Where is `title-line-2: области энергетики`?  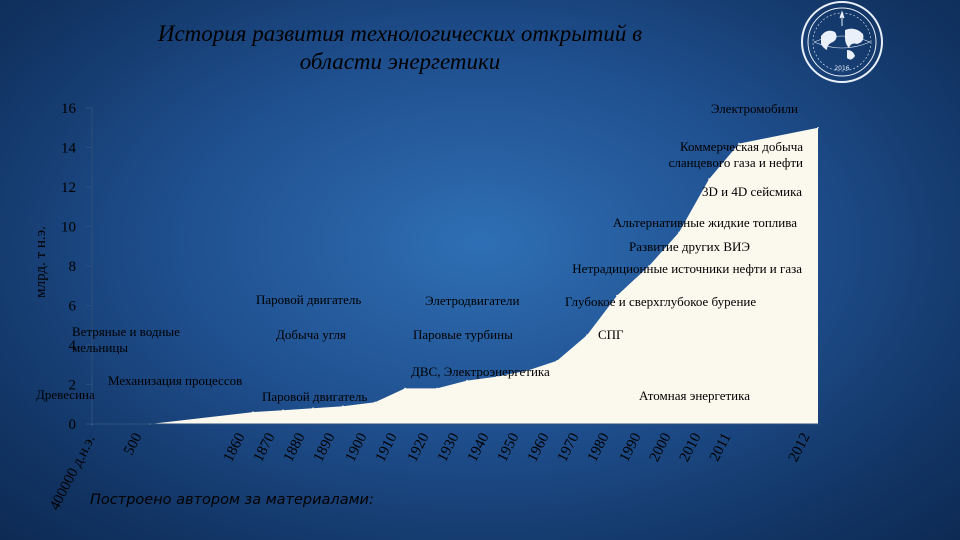
title-line-2: области энергетики is located at coordinates (400, 61).